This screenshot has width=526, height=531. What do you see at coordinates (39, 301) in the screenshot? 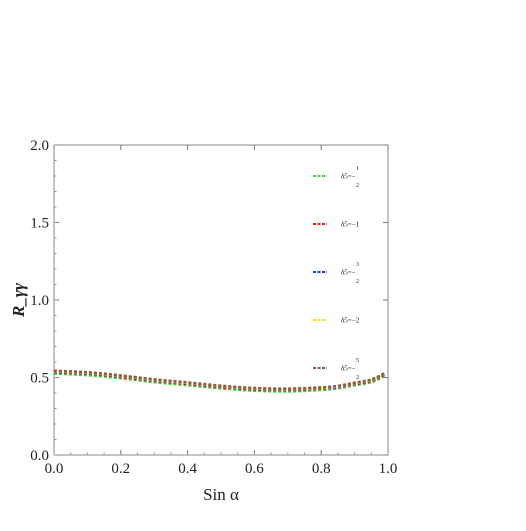
I see `y-tick-label: 1.0` at bounding box center [39, 301].